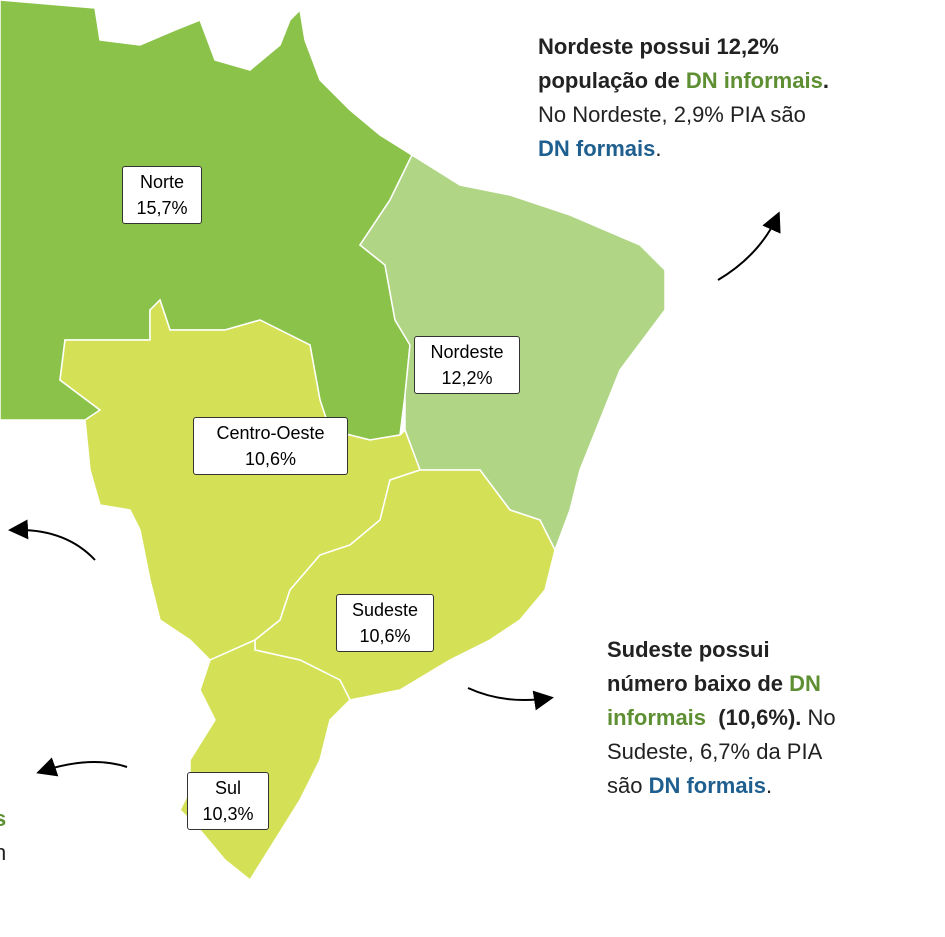  I want to click on text-run: DN, so click(805, 683).